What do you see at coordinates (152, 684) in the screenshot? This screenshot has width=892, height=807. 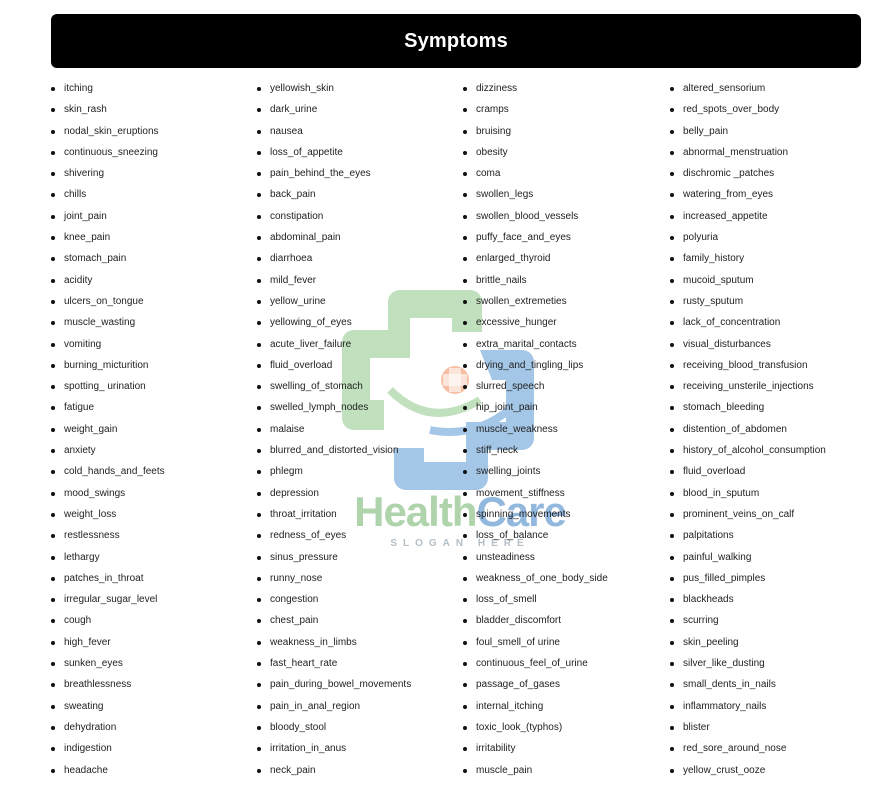 I see `symptom-item: breathlessness` at bounding box center [152, 684].